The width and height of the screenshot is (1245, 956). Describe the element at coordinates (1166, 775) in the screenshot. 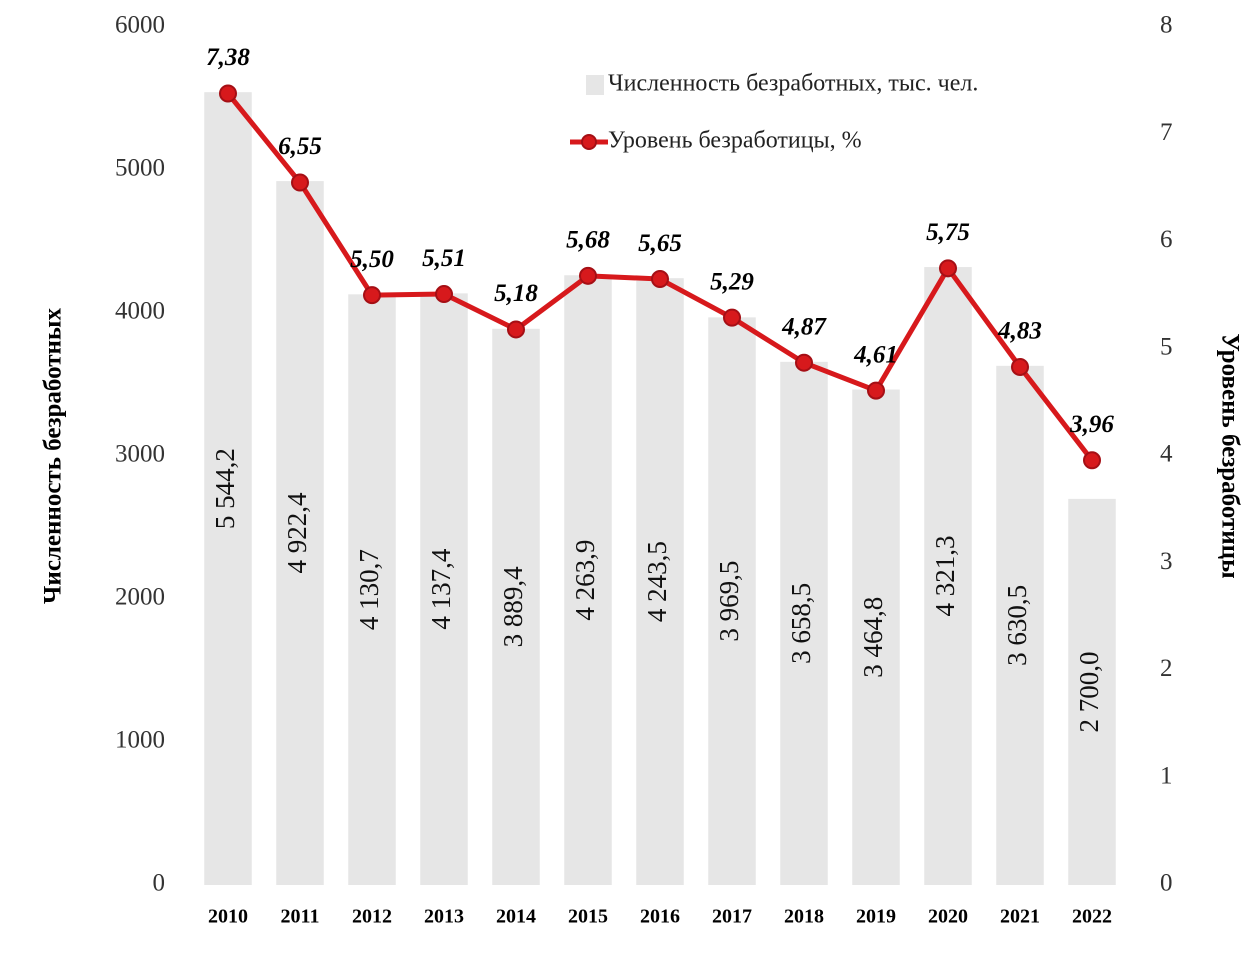

I see `y2-tick-label: 1` at that location.